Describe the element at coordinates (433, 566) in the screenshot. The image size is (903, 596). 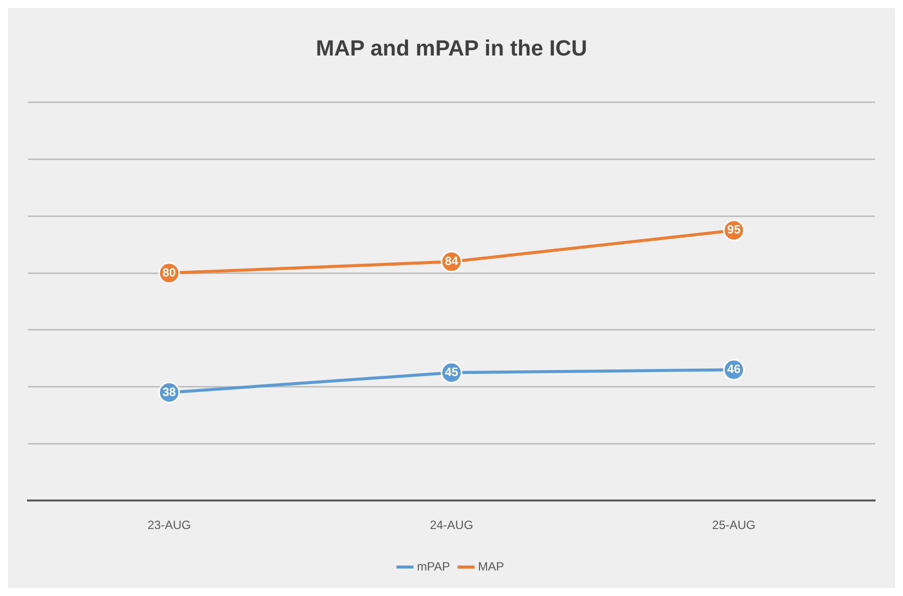
I see `legend-label: mPAP` at that location.